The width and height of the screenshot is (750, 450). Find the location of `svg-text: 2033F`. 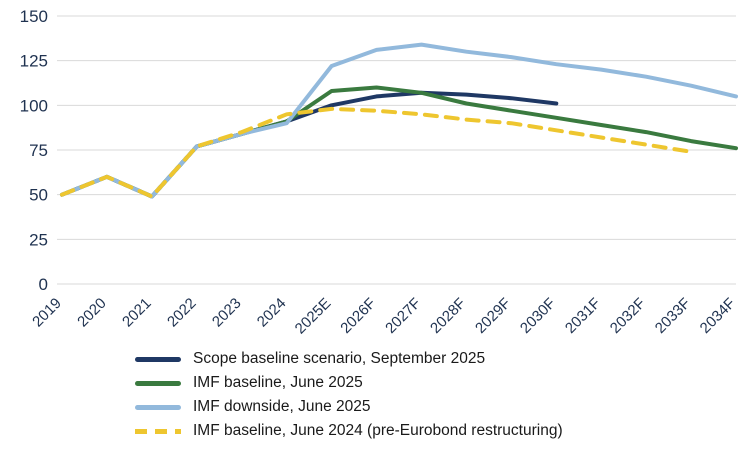

svg-text: 2033F is located at coordinates (673, 316).